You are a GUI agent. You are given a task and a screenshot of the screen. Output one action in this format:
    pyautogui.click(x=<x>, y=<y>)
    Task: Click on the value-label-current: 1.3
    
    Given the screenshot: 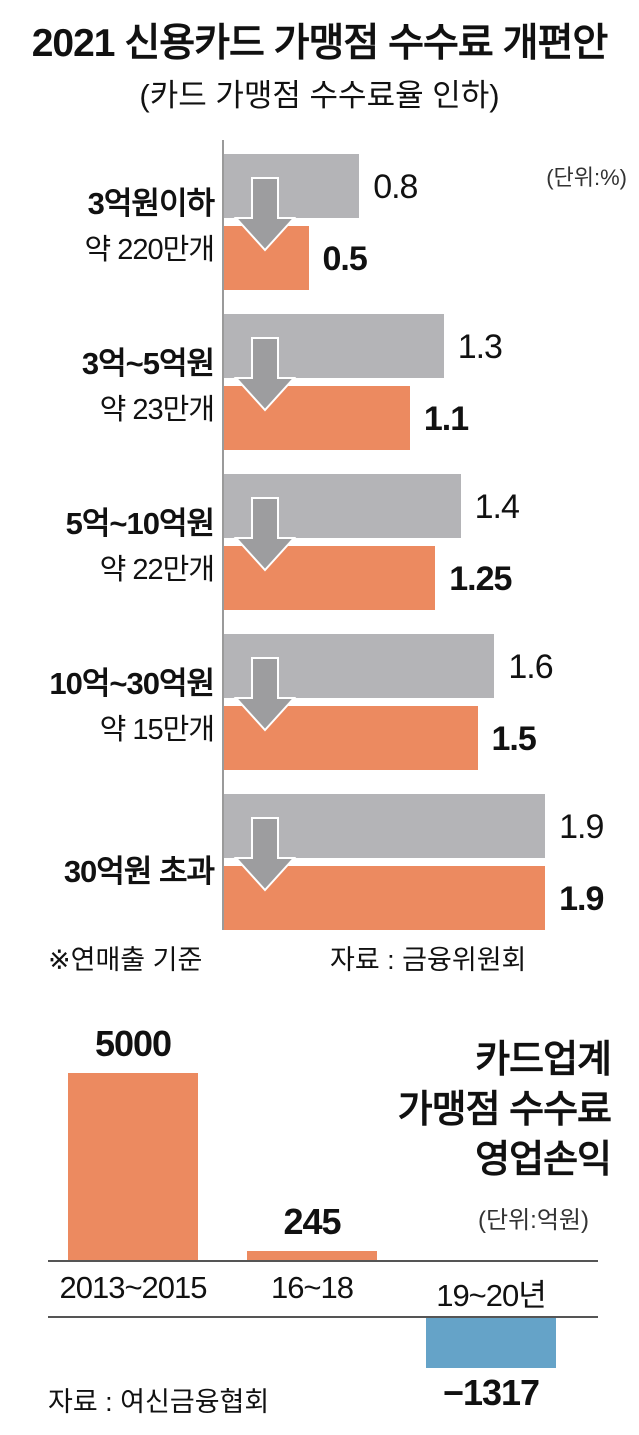 What is the action you would take?
    pyautogui.click(x=480, y=347)
    